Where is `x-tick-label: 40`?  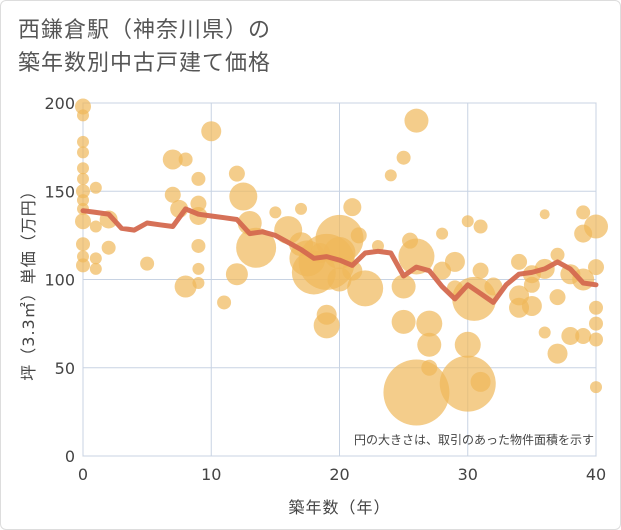 x-tick-label: 40 is located at coordinates (596, 474).